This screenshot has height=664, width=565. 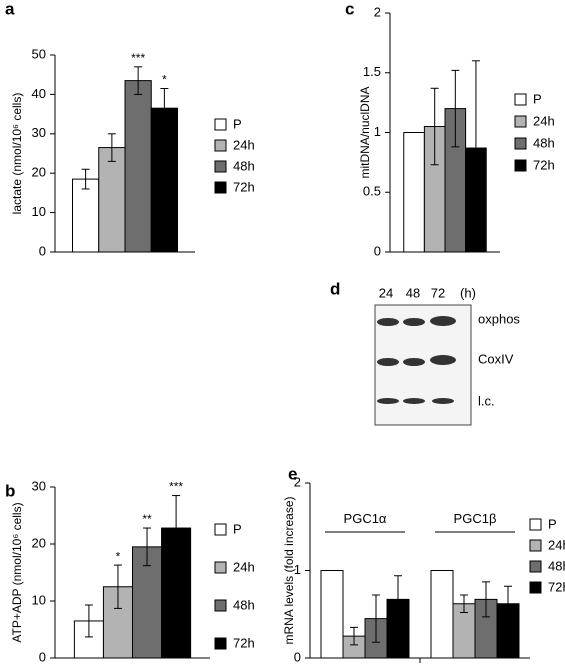 What do you see at coordinates (416, 360) in the screenshot?
I see `bands` at bounding box center [416, 360].